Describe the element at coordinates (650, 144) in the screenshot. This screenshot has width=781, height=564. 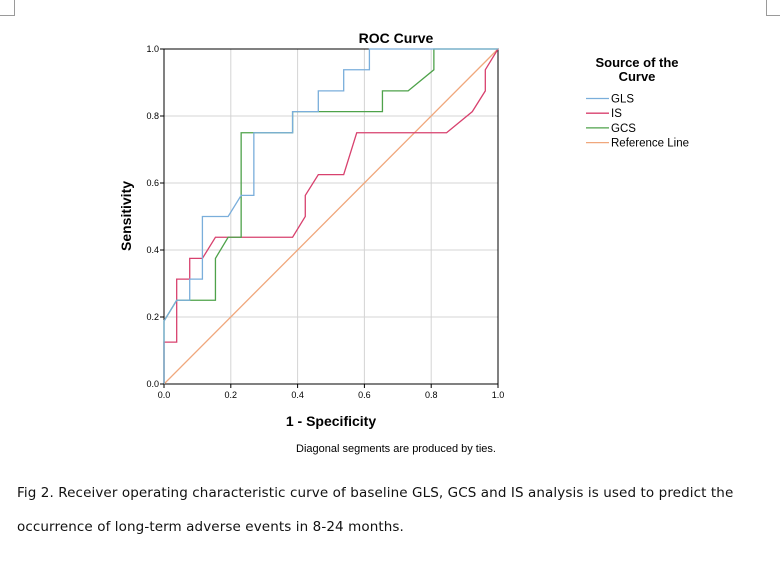
I see `legend-label-reference-line: Reference Line` at that location.